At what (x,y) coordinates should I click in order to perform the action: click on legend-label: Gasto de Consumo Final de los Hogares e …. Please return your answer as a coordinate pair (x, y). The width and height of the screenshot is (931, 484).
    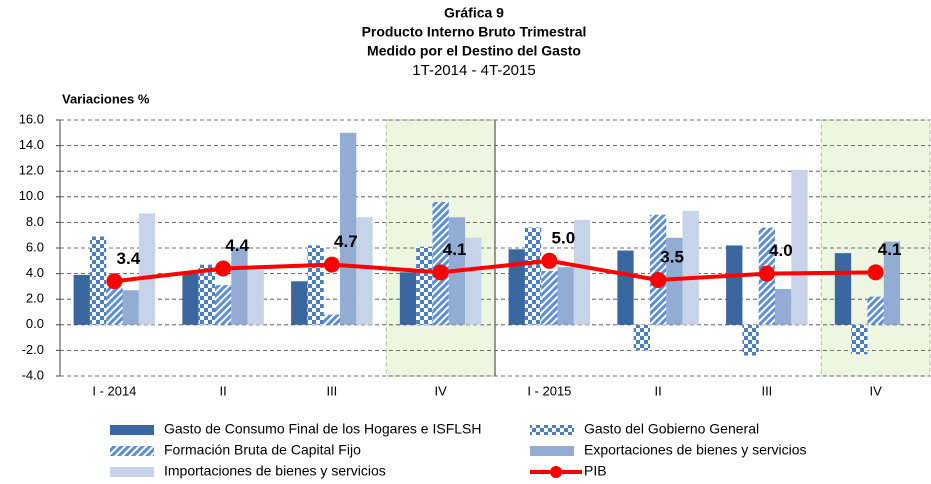
    Looking at the image, I should click on (323, 429).